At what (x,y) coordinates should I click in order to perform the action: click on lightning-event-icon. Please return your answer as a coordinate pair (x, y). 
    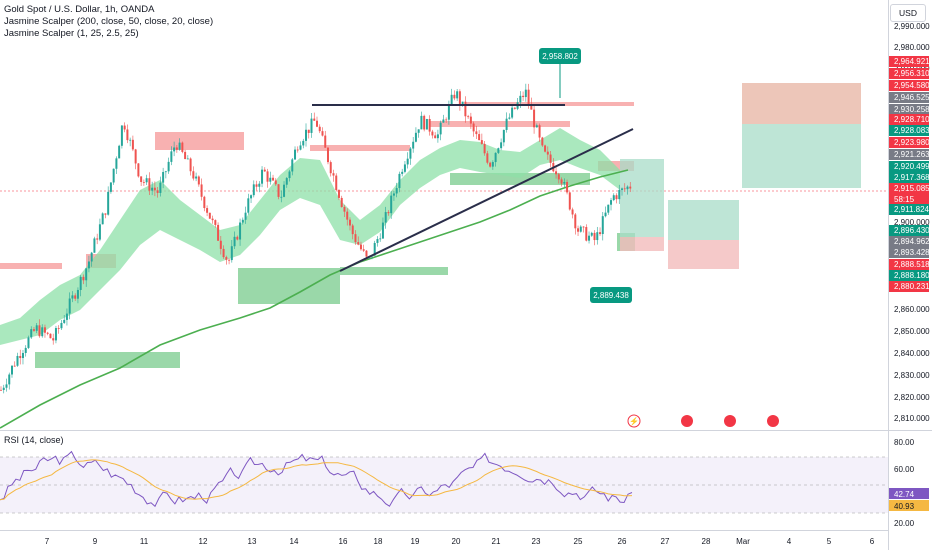
    Looking at the image, I should click on (634, 421).